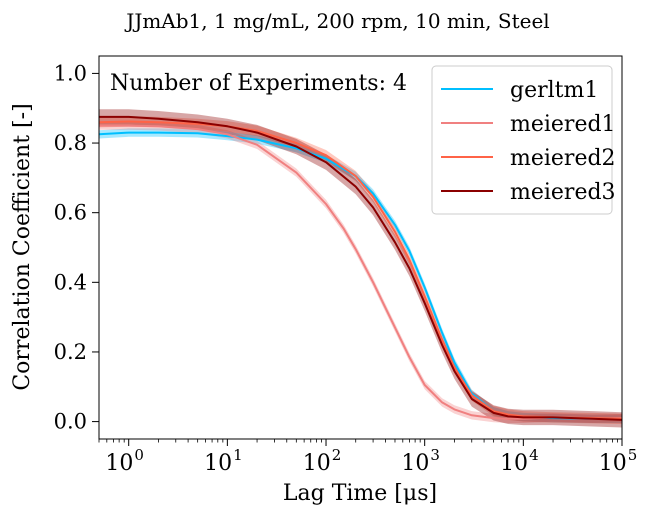  What do you see at coordinates (258, 83) in the screenshot?
I see `experiments-annotation: Number of Experiments: 4` at bounding box center [258, 83].